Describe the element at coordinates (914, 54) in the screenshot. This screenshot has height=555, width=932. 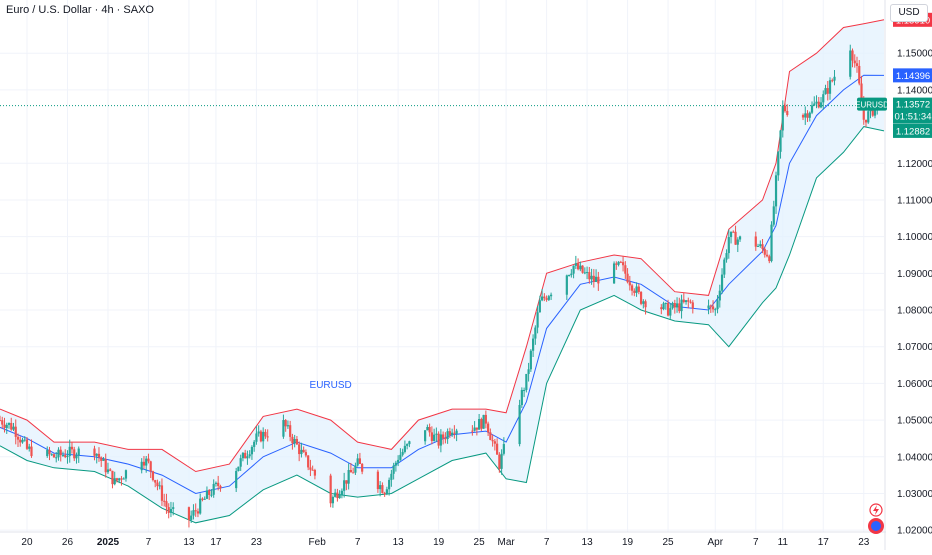
I see `price-tick-label: 1.15000` at that location.